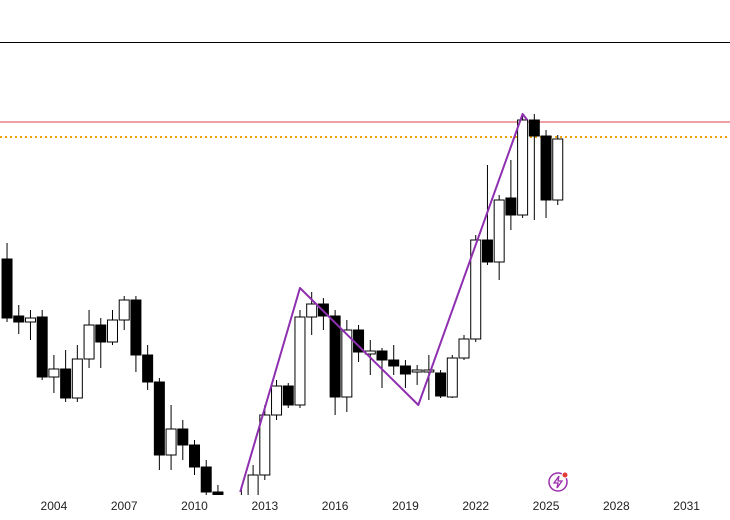  I want to click on x-tick-label: 2016, so click(335, 506).